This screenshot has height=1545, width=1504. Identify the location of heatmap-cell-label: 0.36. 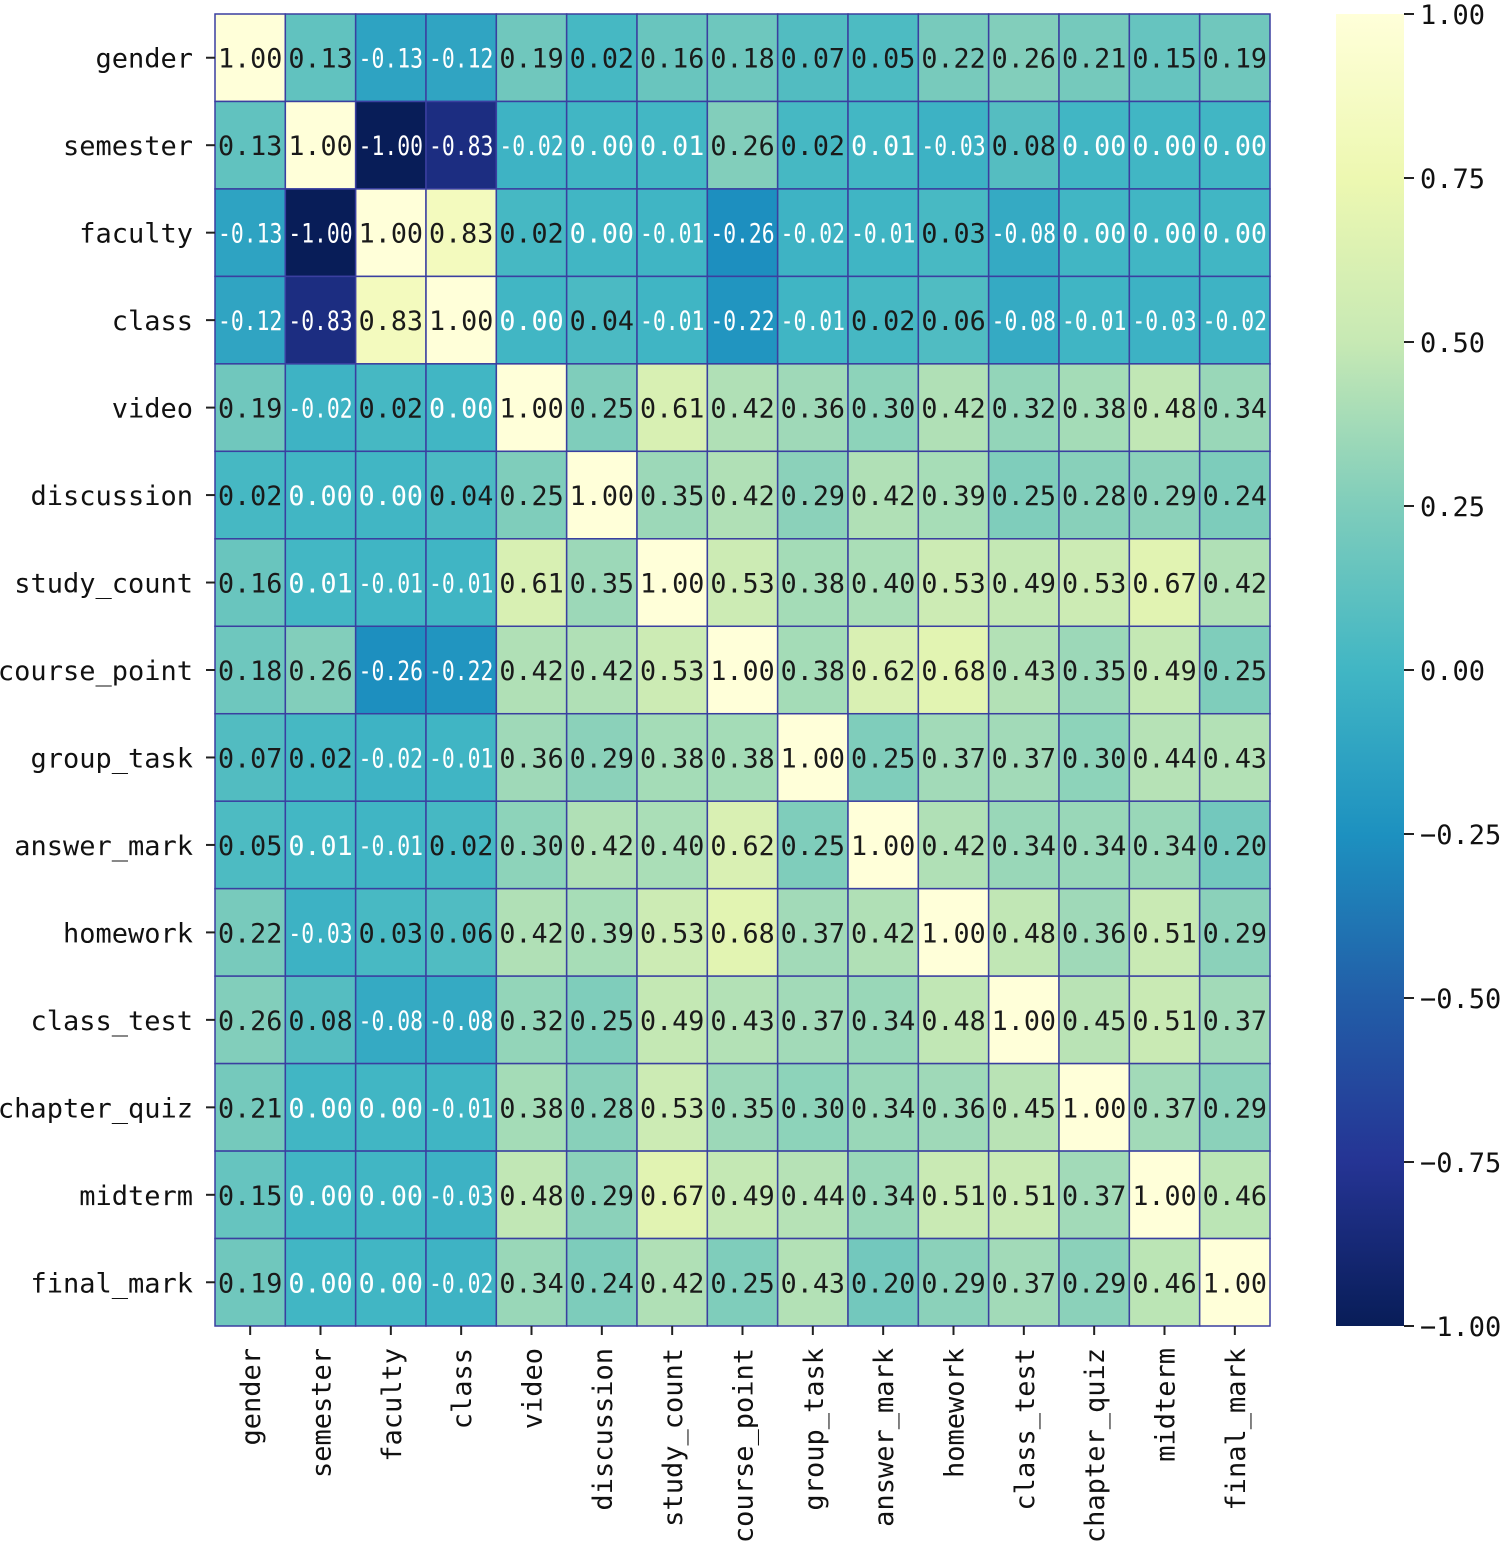
(953, 1108).